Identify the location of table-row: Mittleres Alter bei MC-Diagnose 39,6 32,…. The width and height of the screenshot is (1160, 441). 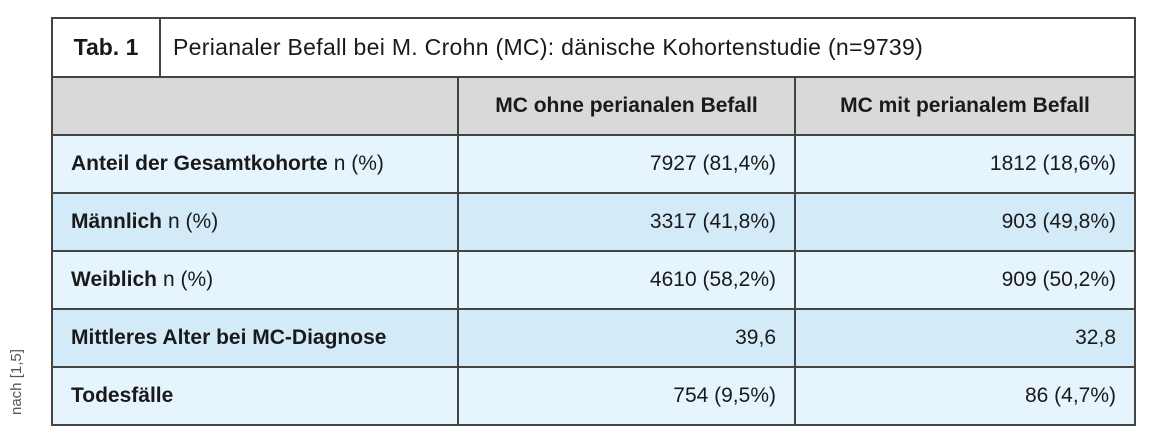
(593, 337).